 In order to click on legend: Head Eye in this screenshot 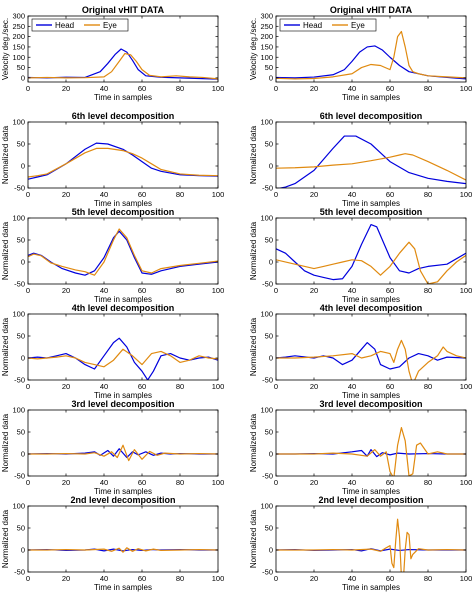, I will do `click(328, 25)`.